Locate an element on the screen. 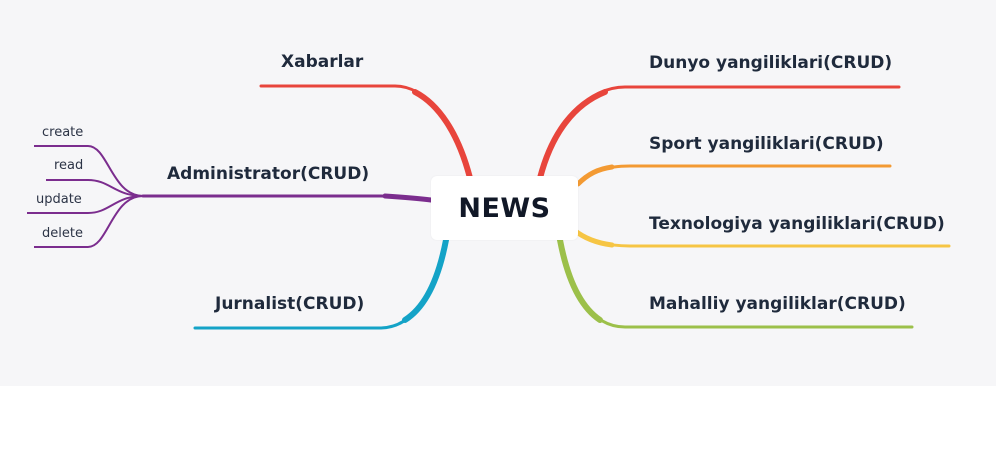  topic-dunyo: Dunyo yangiliklari(CRUD) is located at coordinates (771, 63).